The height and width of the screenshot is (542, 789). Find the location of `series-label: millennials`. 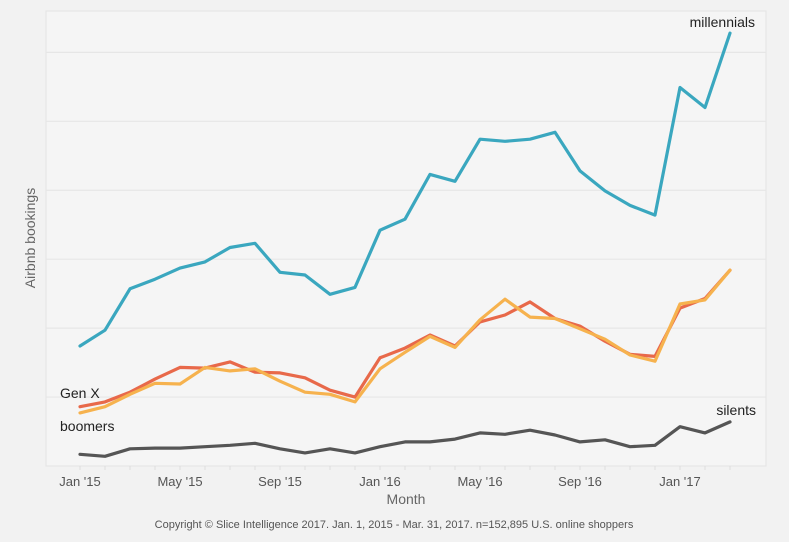

series-label: millennials is located at coordinates (722, 22).